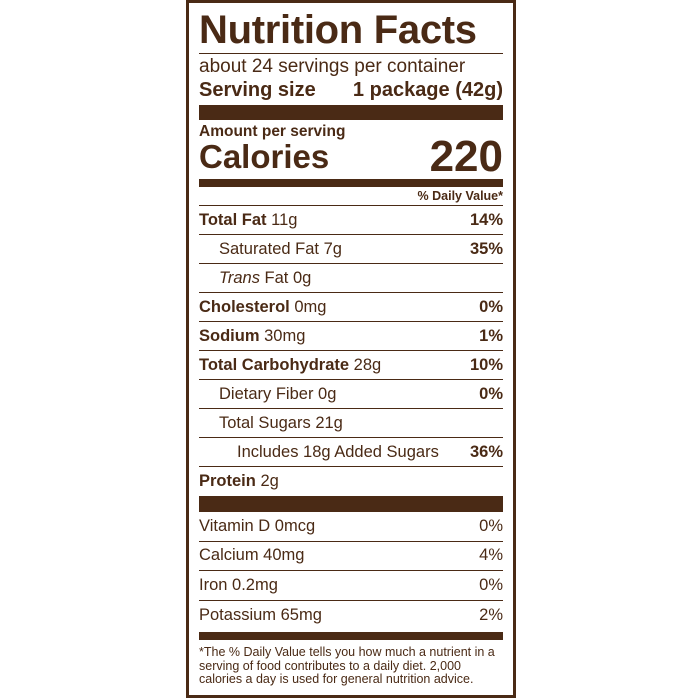 The image size is (700, 700). Describe the element at coordinates (351, 112) in the screenshot. I see `thick-divider` at that location.